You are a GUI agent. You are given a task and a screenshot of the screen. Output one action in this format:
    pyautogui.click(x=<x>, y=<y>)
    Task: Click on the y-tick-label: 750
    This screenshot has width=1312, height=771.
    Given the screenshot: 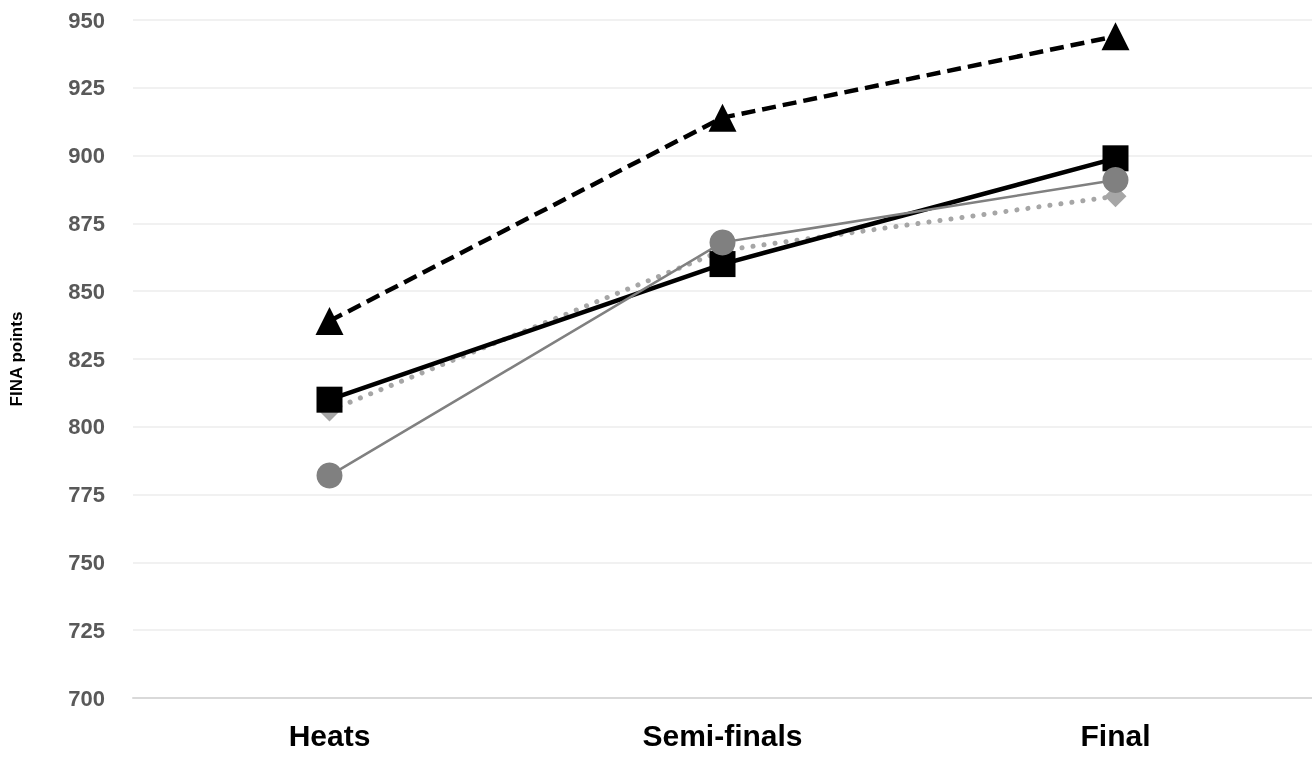 What is the action you would take?
    pyautogui.click(x=86, y=562)
    